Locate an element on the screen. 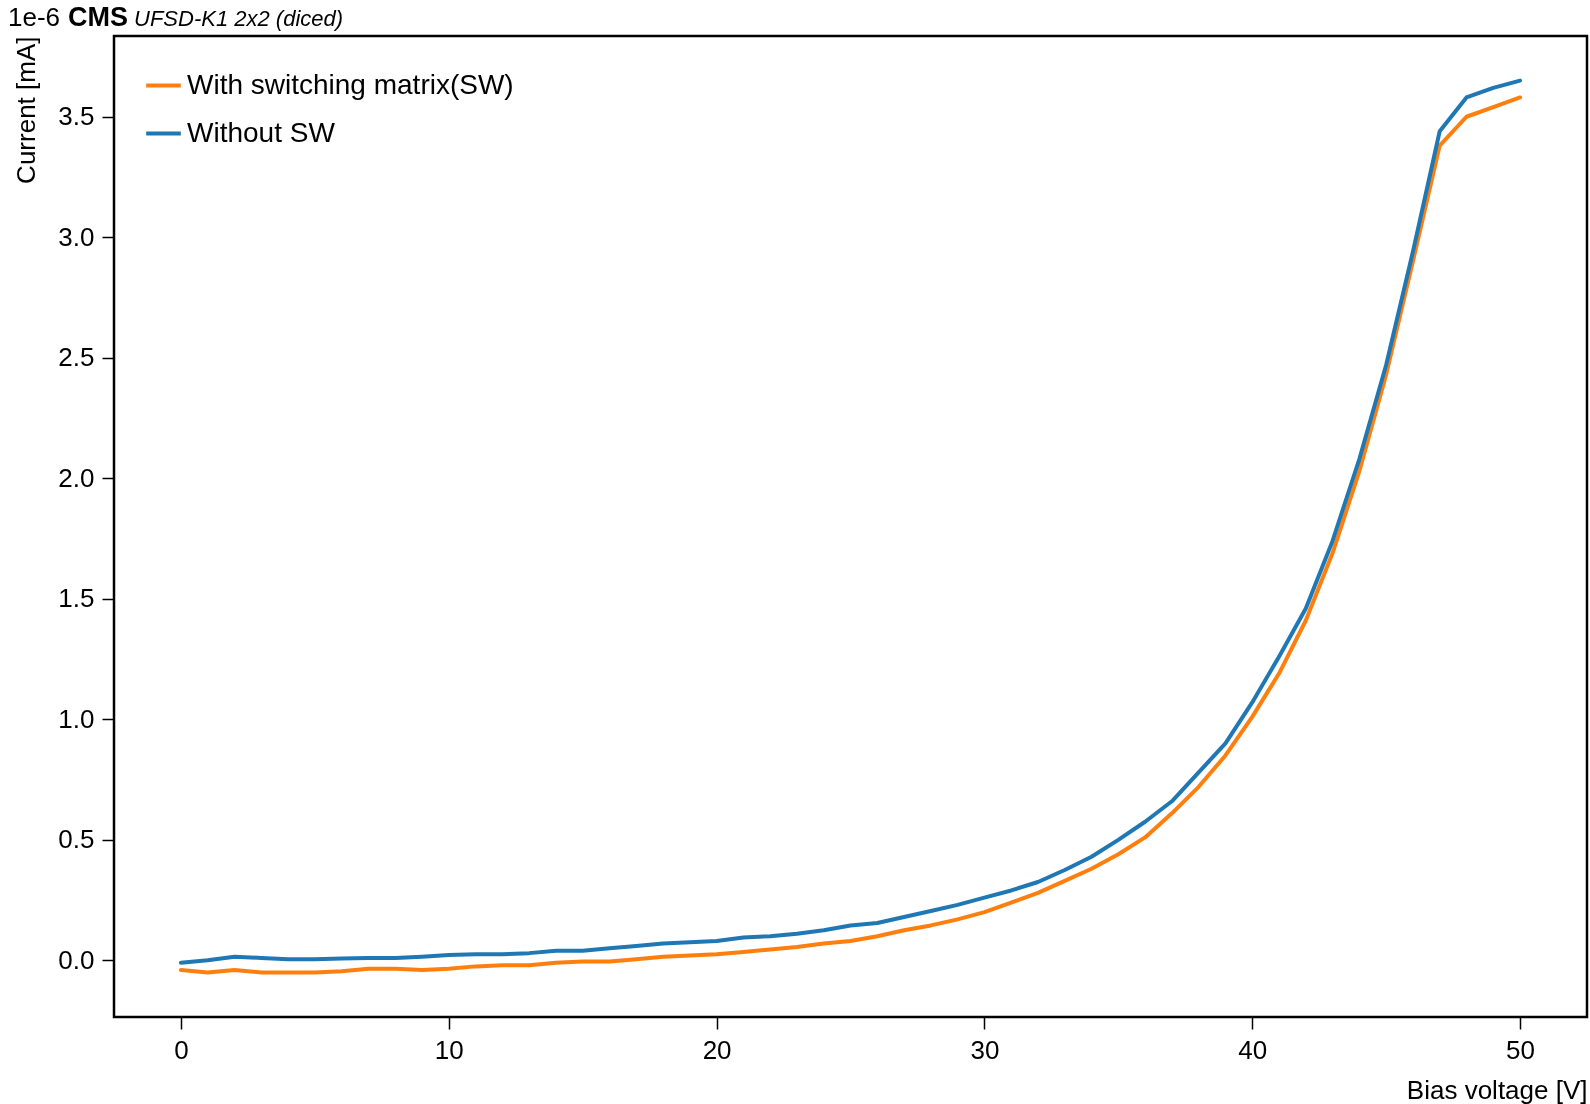  x-tick-label: 20 is located at coordinates (717, 1049).